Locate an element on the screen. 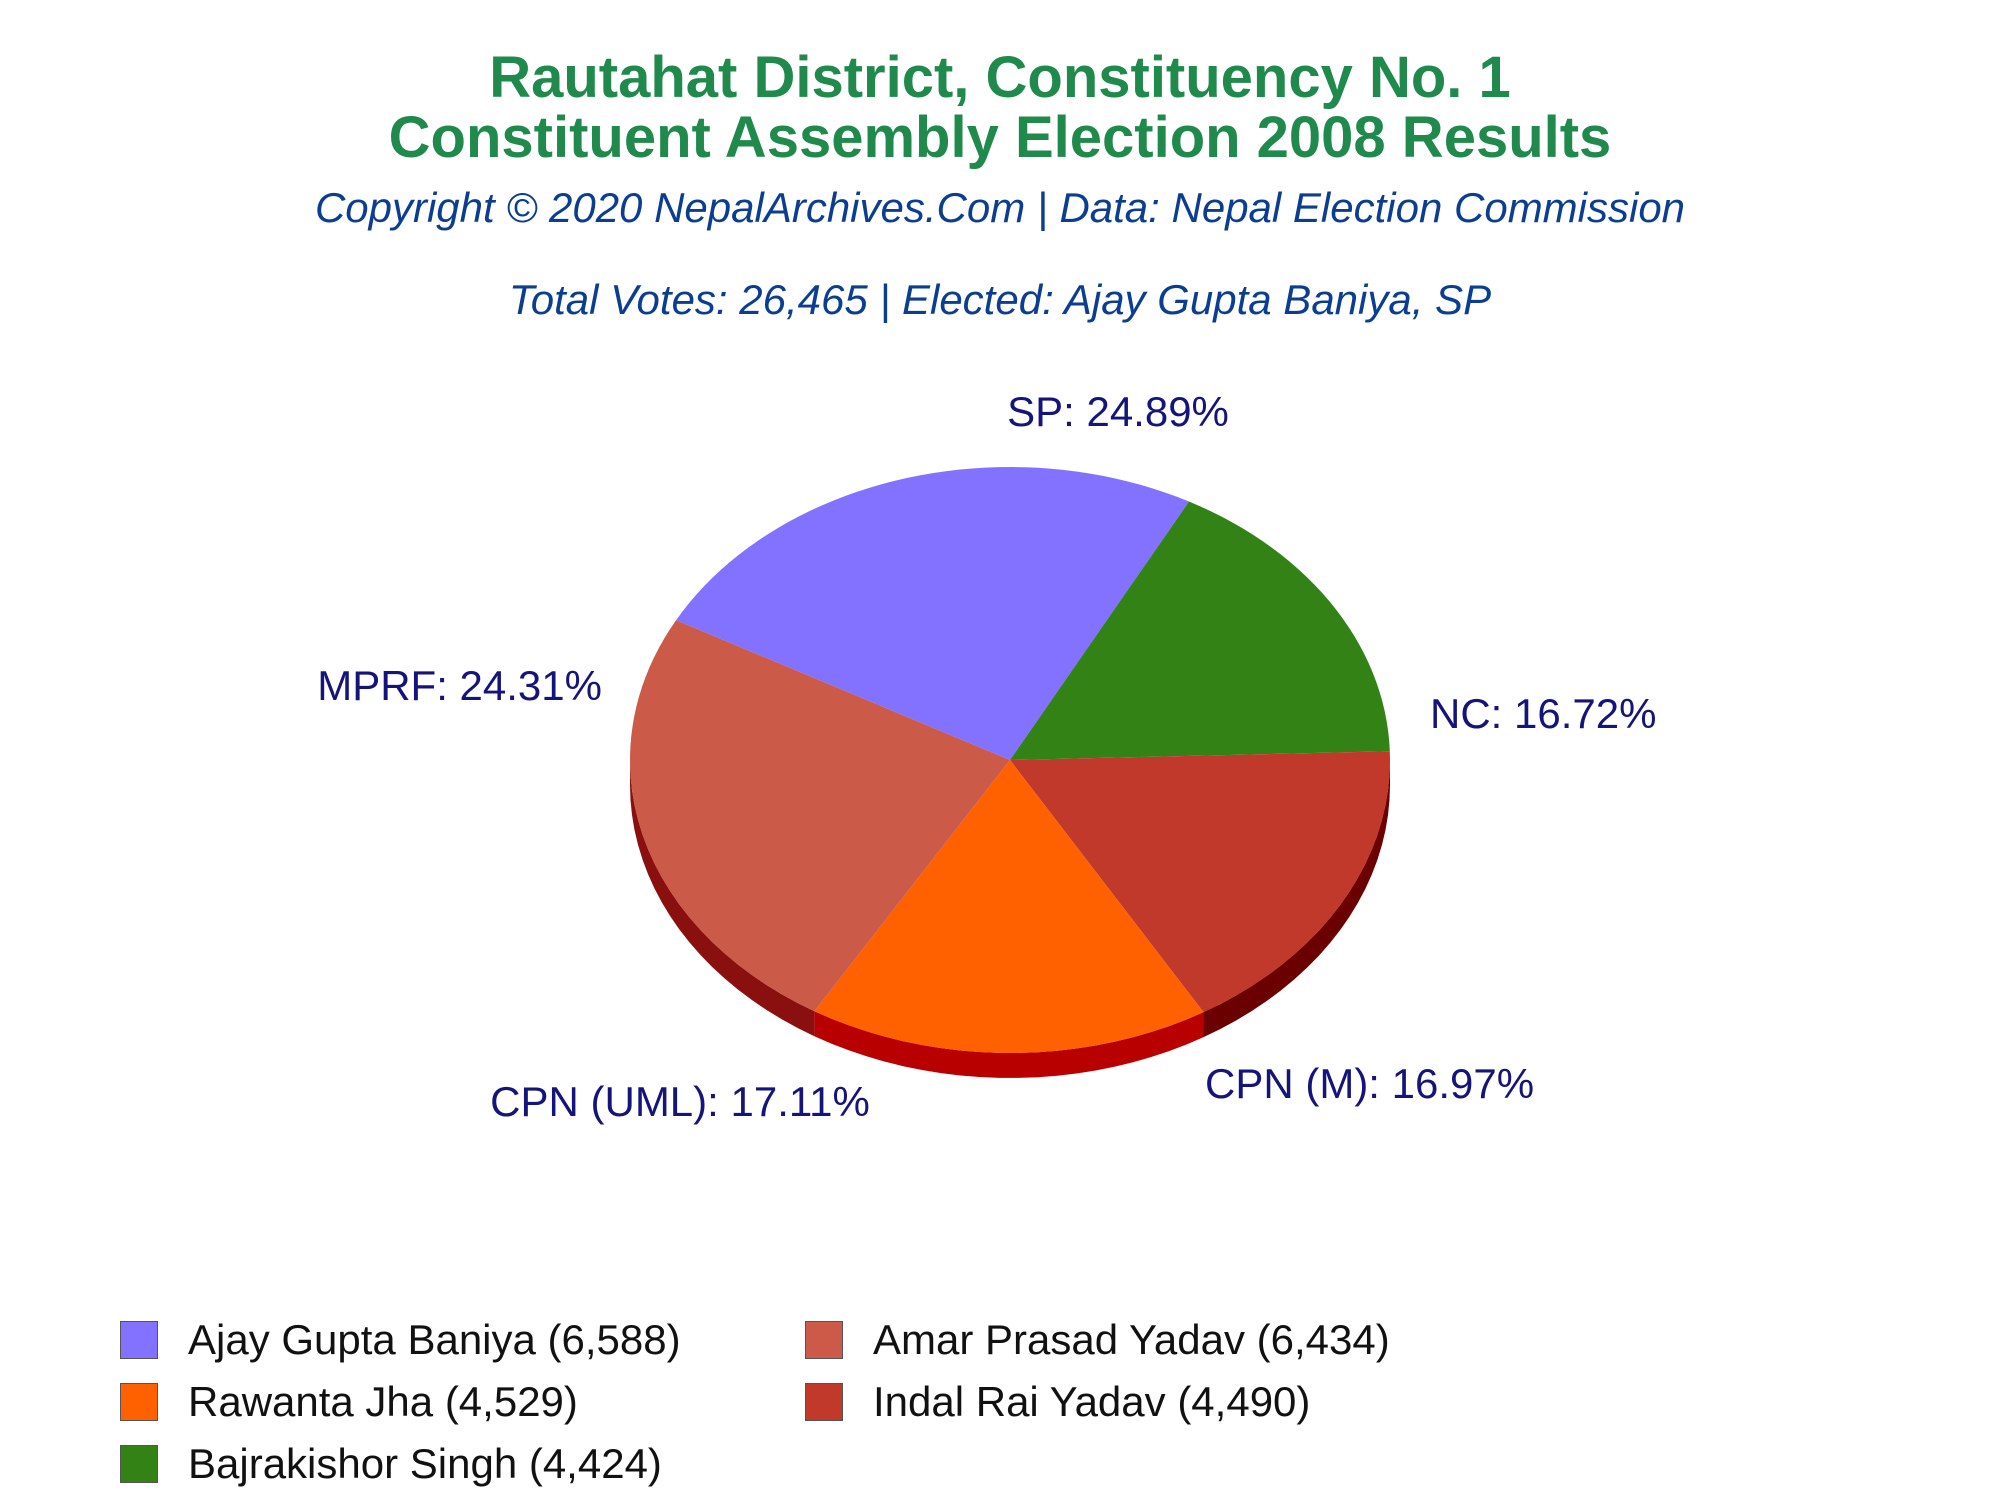 The width and height of the screenshot is (2000, 1500). legend-label: Bajrakishor Singh (4,424) is located at coordinates (425, 1463).